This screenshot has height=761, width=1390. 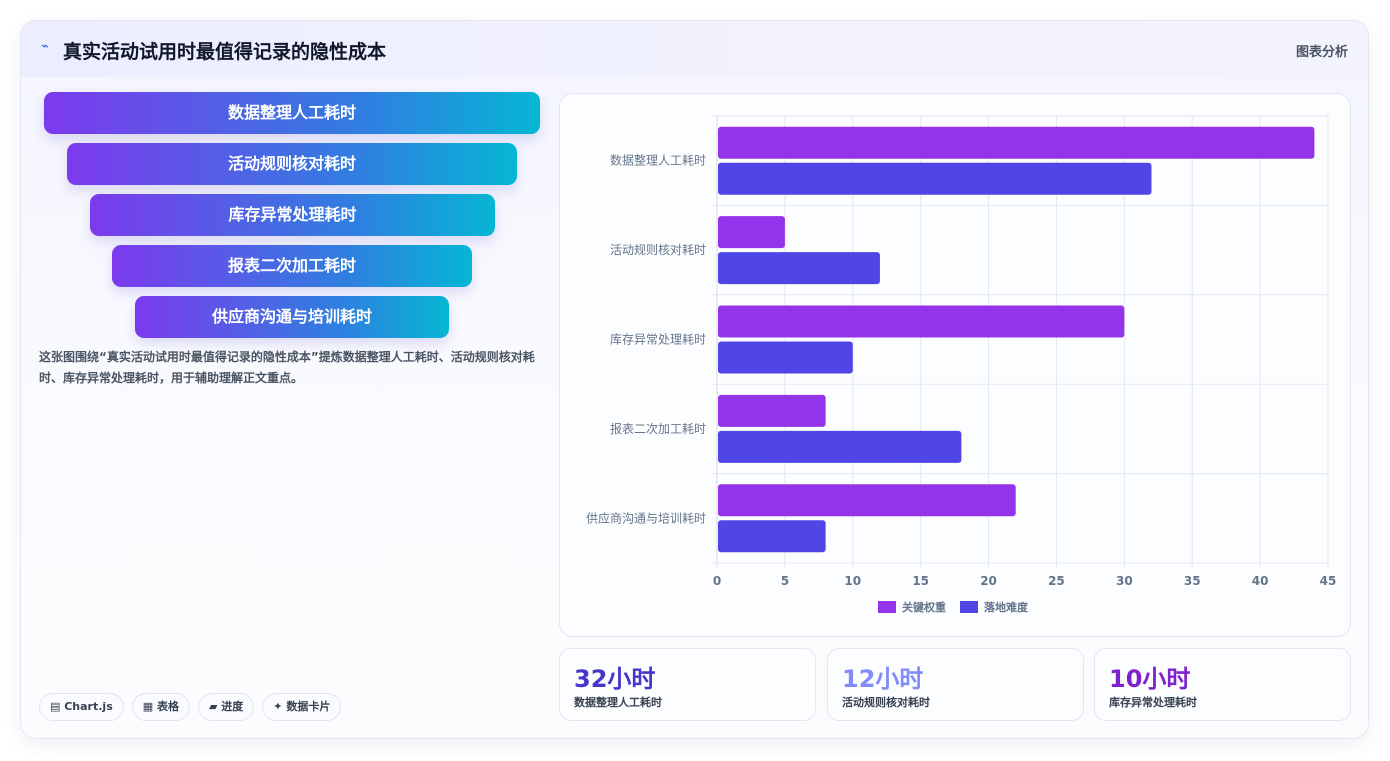 What do you see at coordinates (1150, 679) in the screenshot?
I see `stat-value: 10小时` at bounding box center [1150, 679].